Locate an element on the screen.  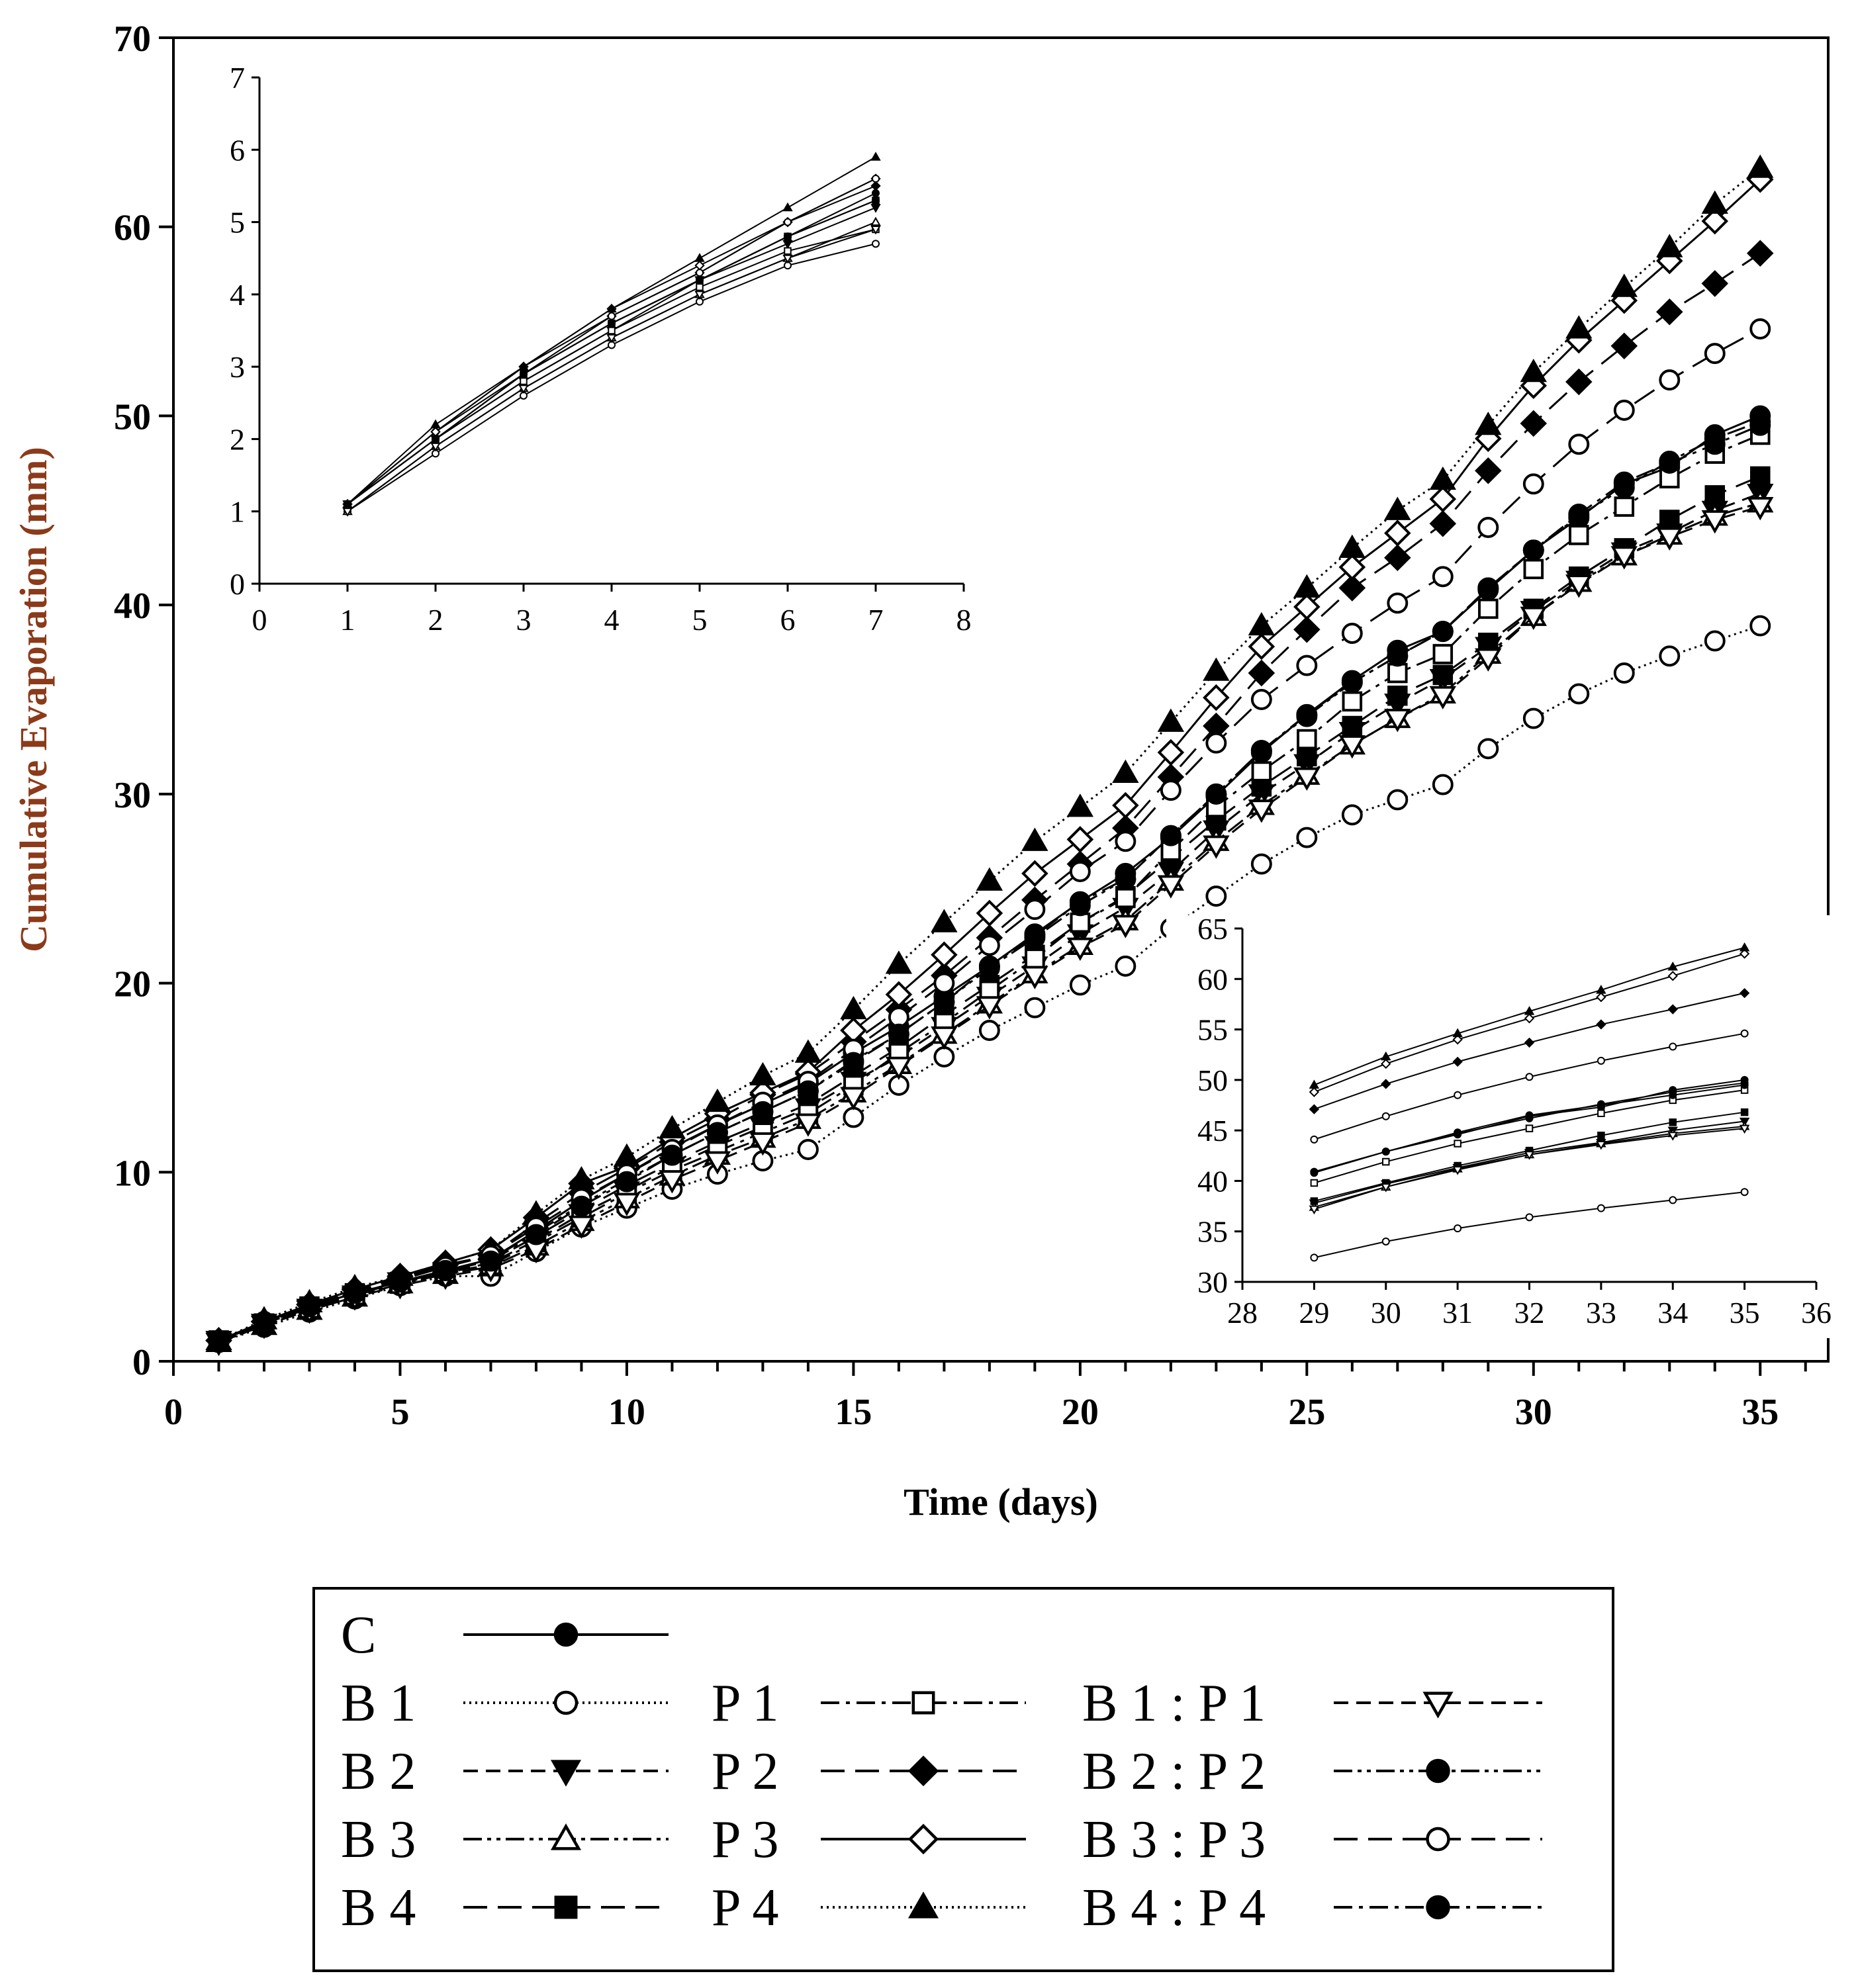
y-tick-label: 2 is located at coordinates (237, 439).